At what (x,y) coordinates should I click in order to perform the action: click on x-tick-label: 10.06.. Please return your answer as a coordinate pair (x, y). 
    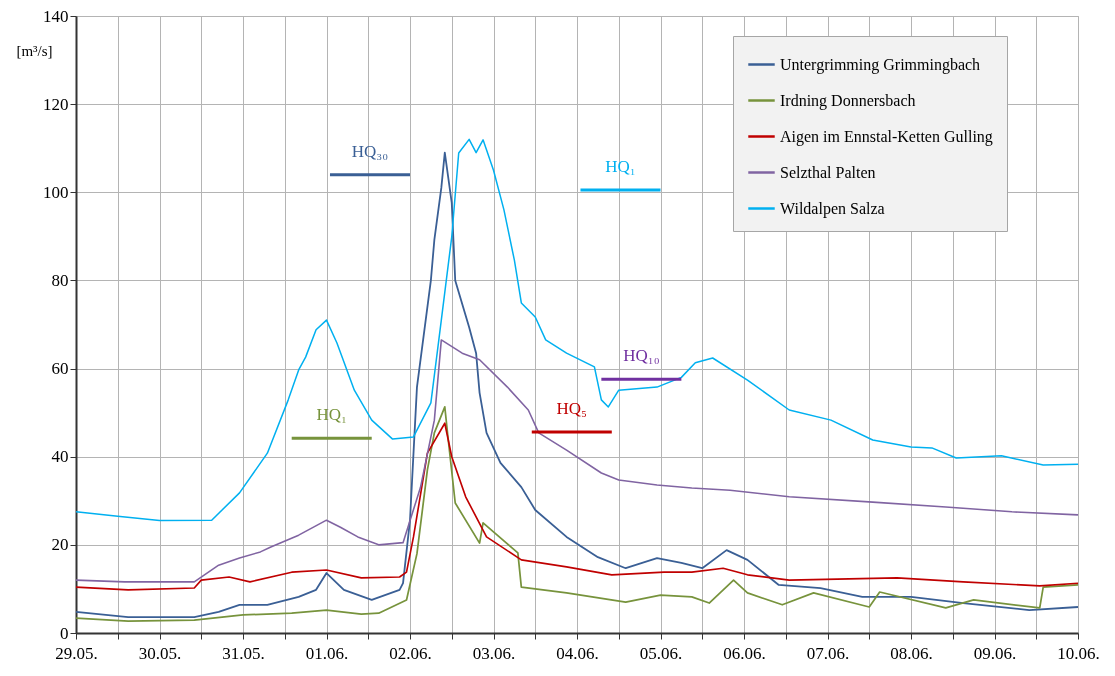
    Looking at the image, I should click on (1078, 653).